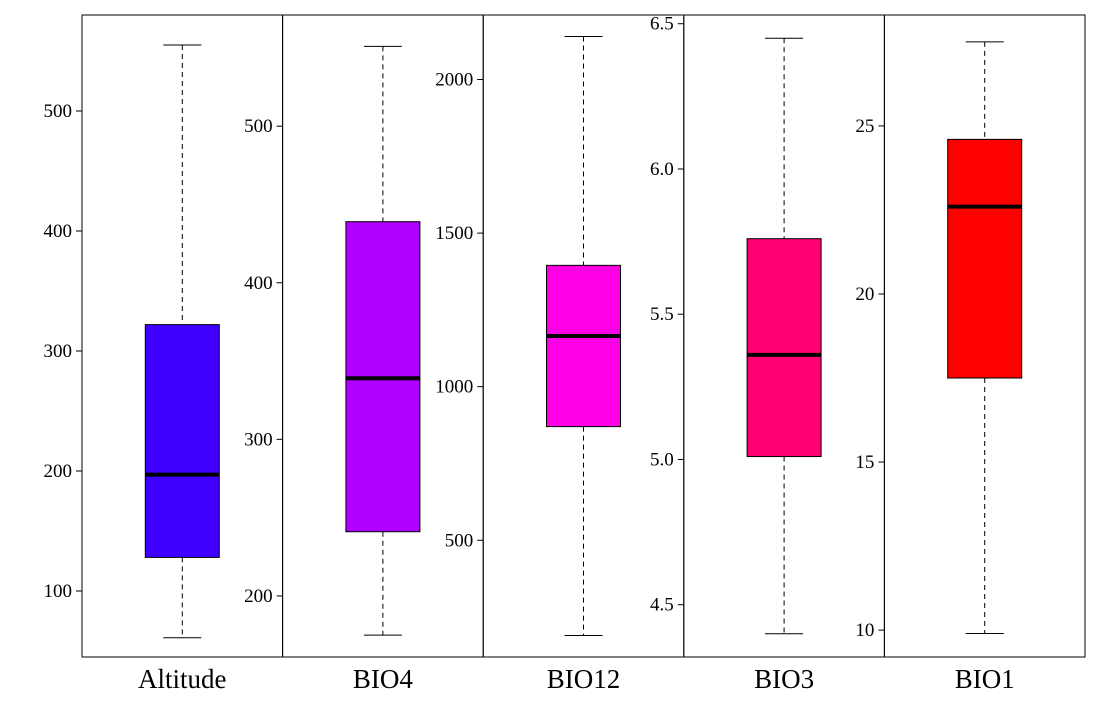 This screenshot has height=706, width=1099. I want to click on category-label: BIO12, so click(584, 679).